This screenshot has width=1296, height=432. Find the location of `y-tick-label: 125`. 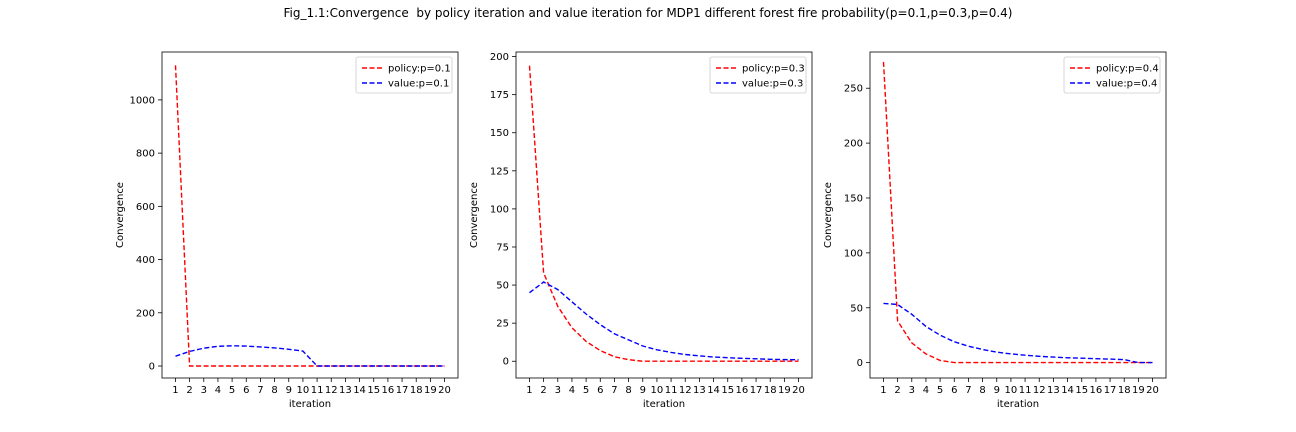

y-tick-label: 125 is located at coordinates (499, 171).